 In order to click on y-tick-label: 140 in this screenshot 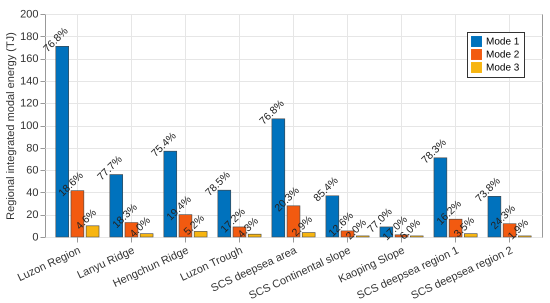, I will do `click(29, 81)`.